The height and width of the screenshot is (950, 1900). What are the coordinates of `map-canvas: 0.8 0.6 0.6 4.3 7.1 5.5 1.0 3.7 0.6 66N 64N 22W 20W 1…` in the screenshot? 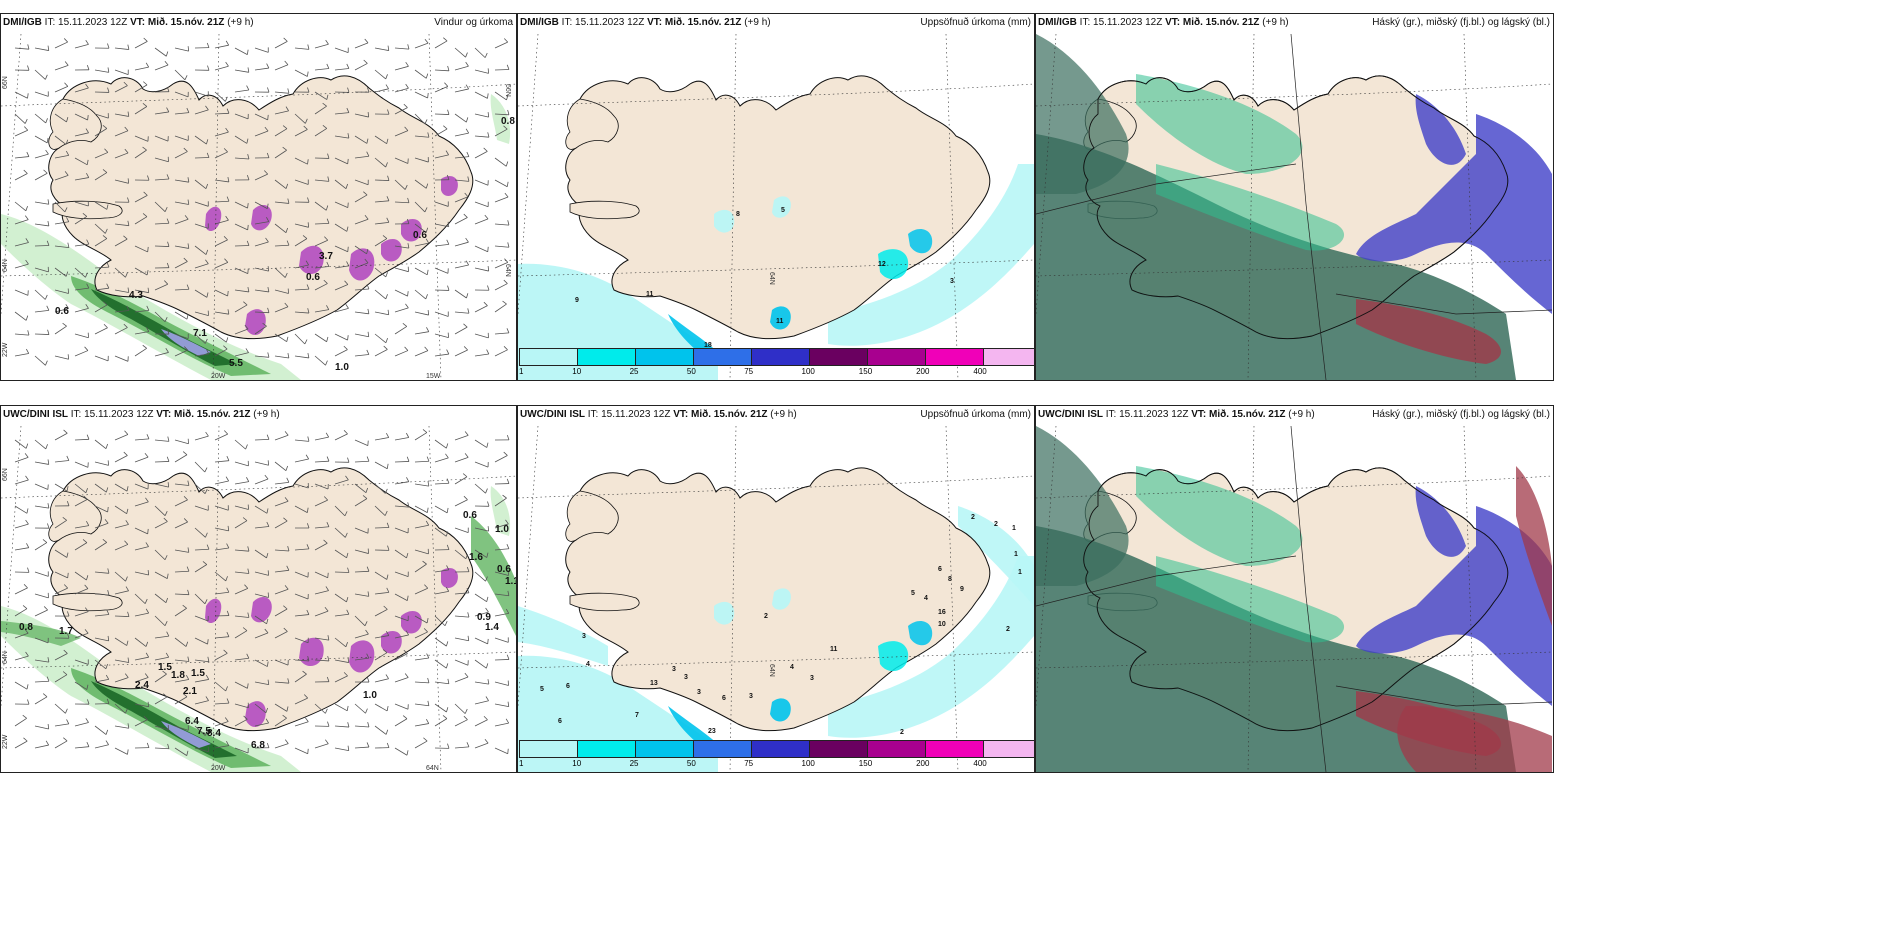 It's located at (258, 206).